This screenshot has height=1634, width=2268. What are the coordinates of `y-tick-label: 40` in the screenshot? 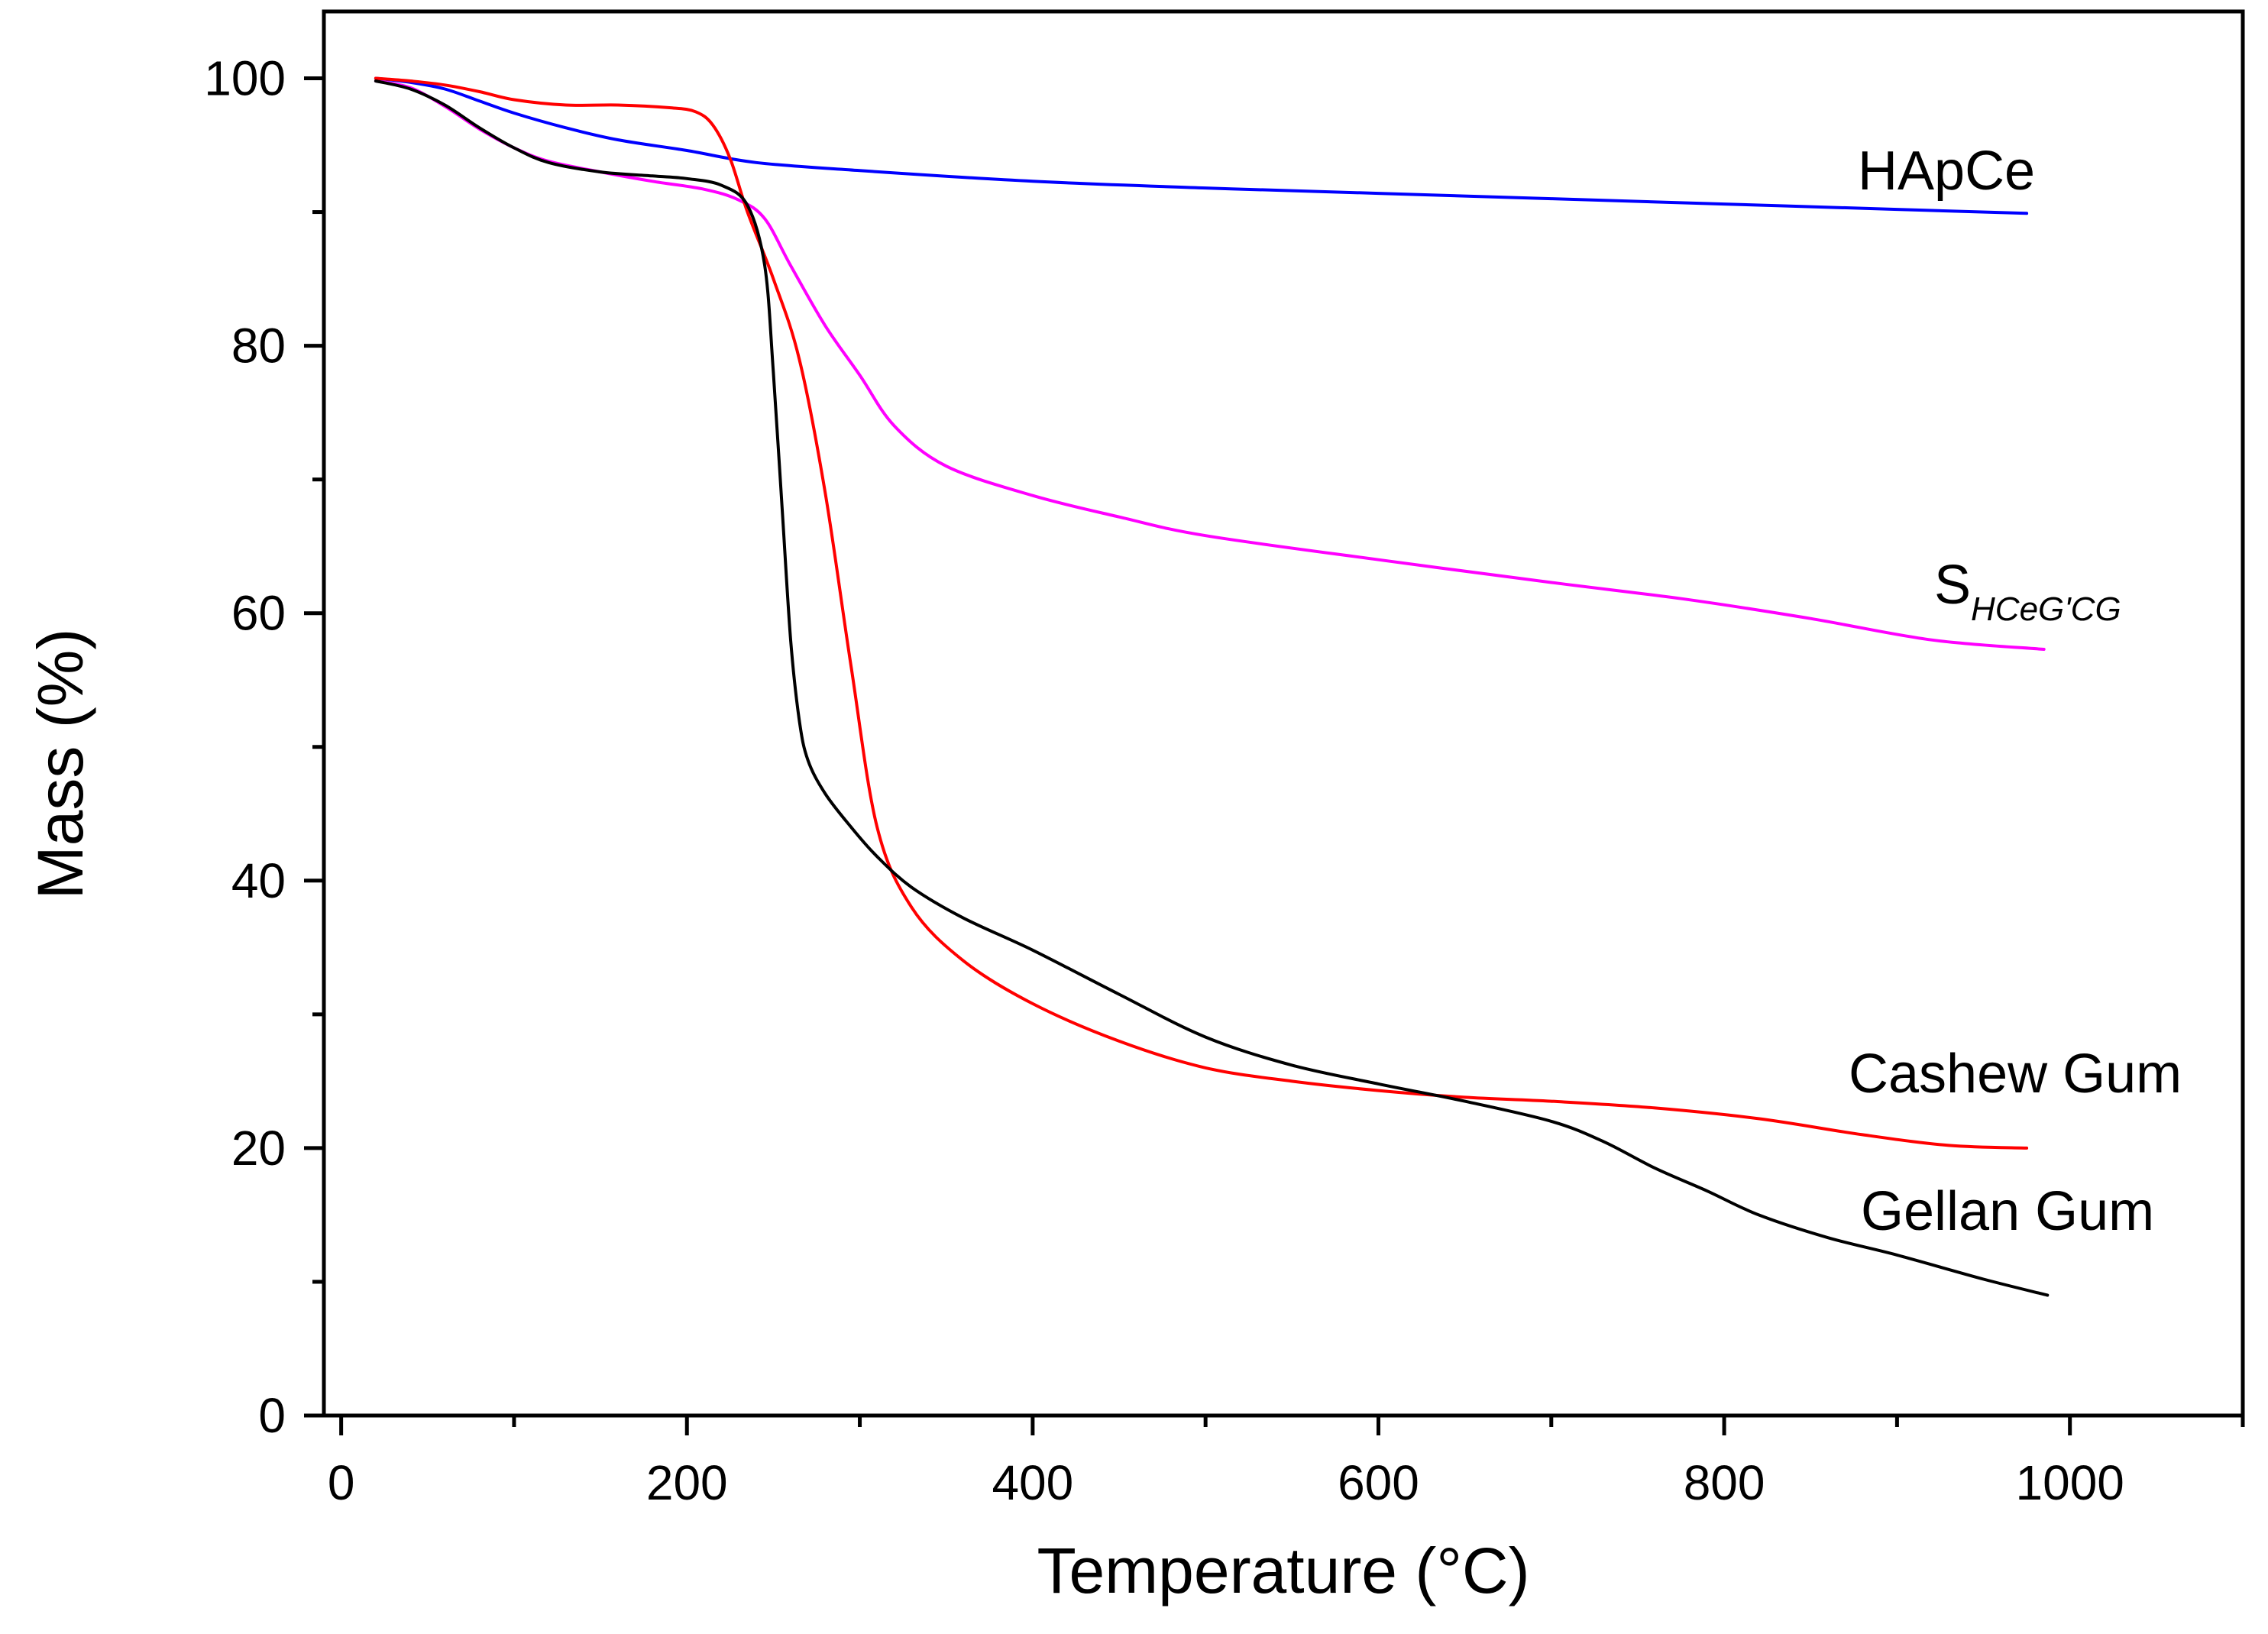 It's located at (258, 880).